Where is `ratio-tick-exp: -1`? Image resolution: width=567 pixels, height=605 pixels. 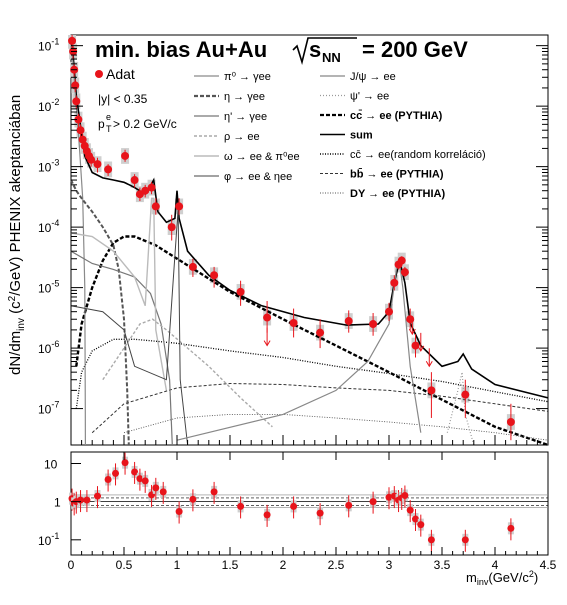
ratio-tick-exp: -1 is located at coordinates (55, 536).